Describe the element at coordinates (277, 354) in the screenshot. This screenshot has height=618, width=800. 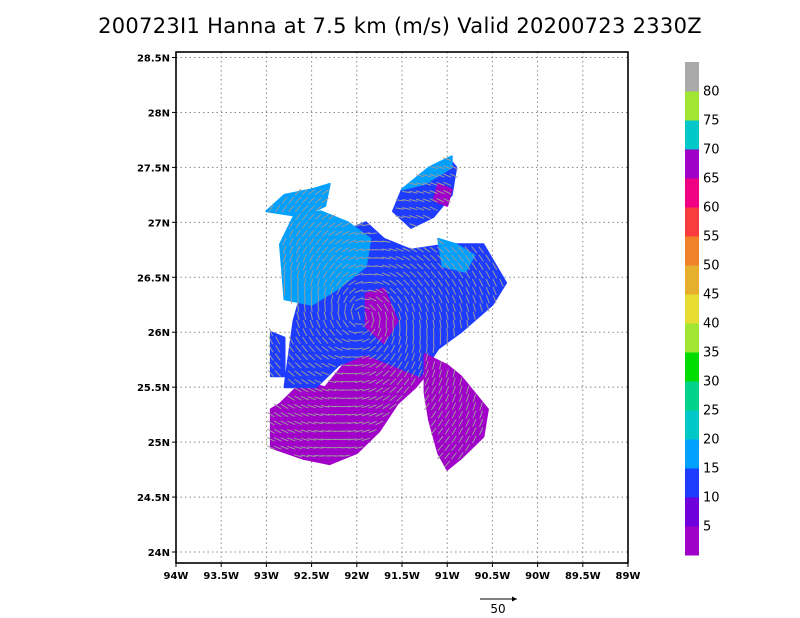
I see `wind-region-west-isle` at that location.